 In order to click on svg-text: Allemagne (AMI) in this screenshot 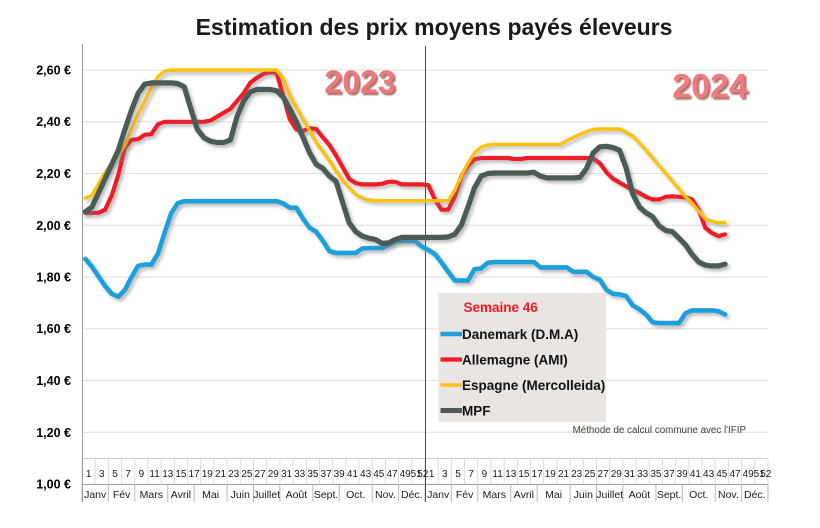, I will do `click(515, 360)`.